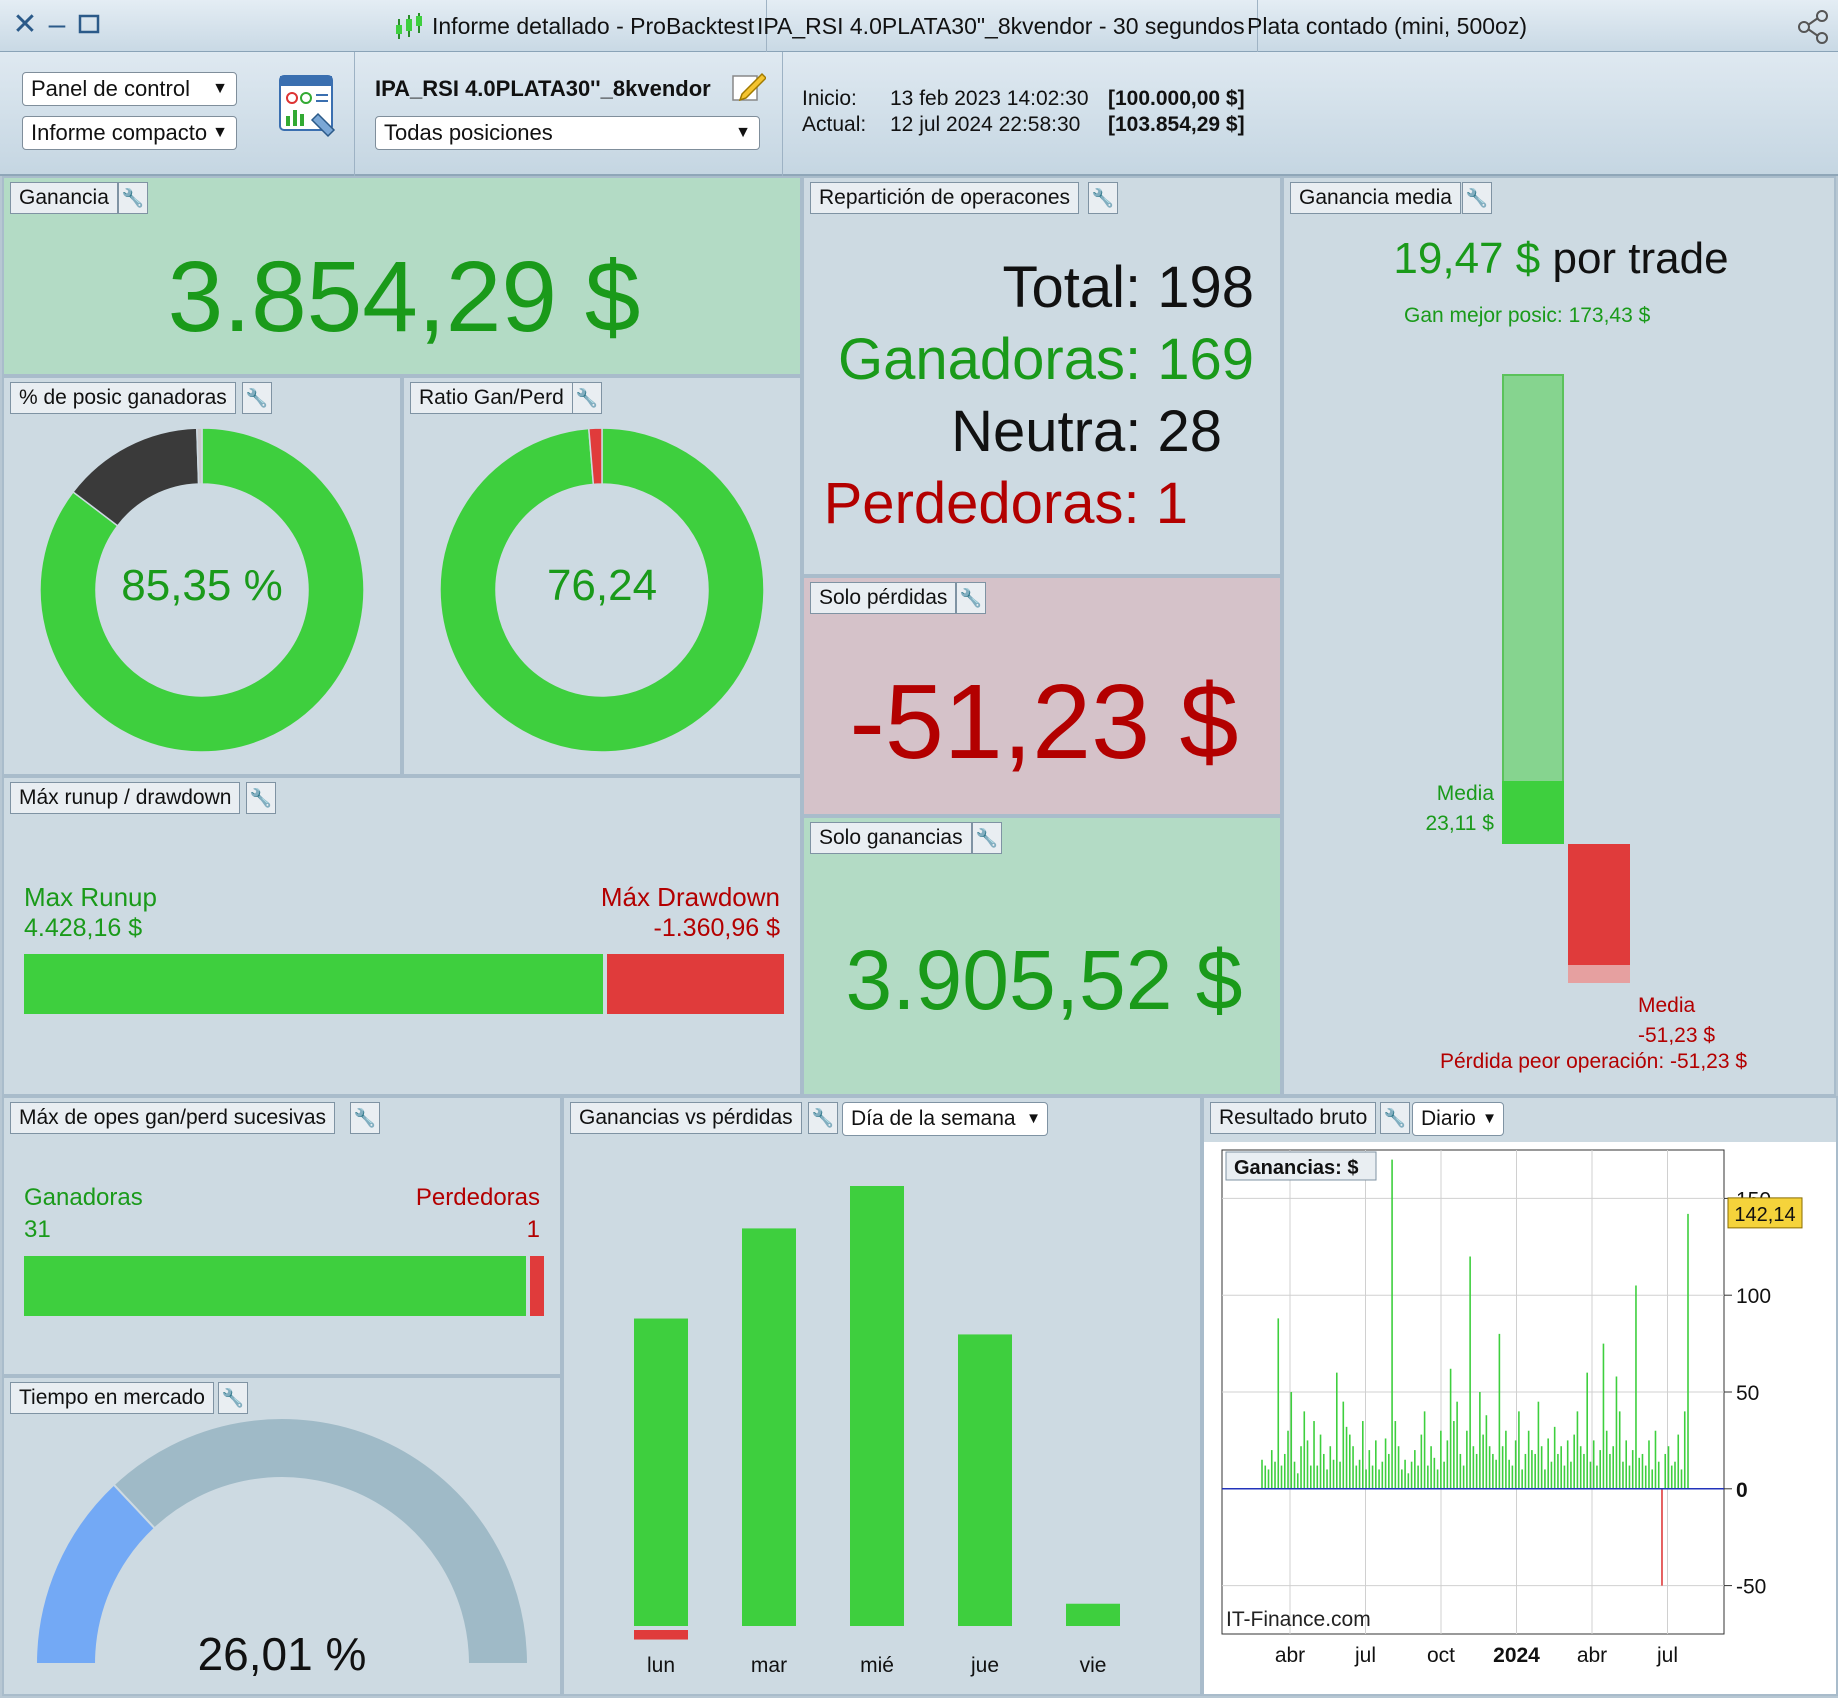 The width and height of the screenshot is (1838, 1698). What do you see at coordinates (1533, 812) in the screenshot?
I see `avg-win-bar` at bounding box center [1533, 812].